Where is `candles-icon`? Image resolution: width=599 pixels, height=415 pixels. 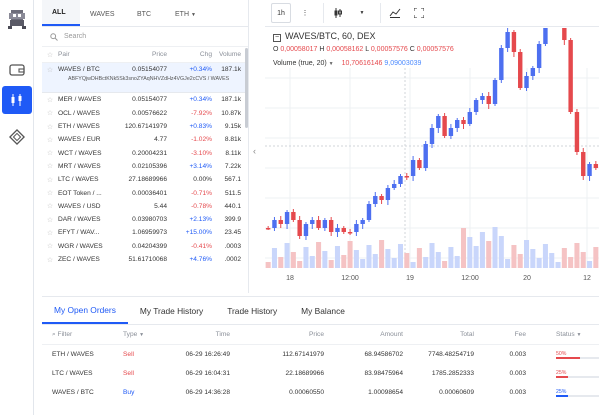 candles-icon is located at coordinates (16, 100).